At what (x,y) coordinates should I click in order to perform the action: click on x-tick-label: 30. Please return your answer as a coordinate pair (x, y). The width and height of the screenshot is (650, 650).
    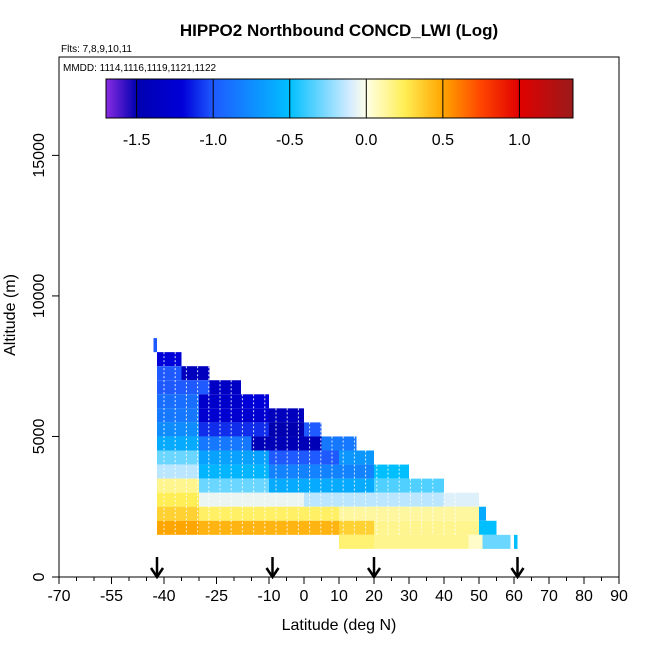
    Looking at the image, I should click on (409, 596).